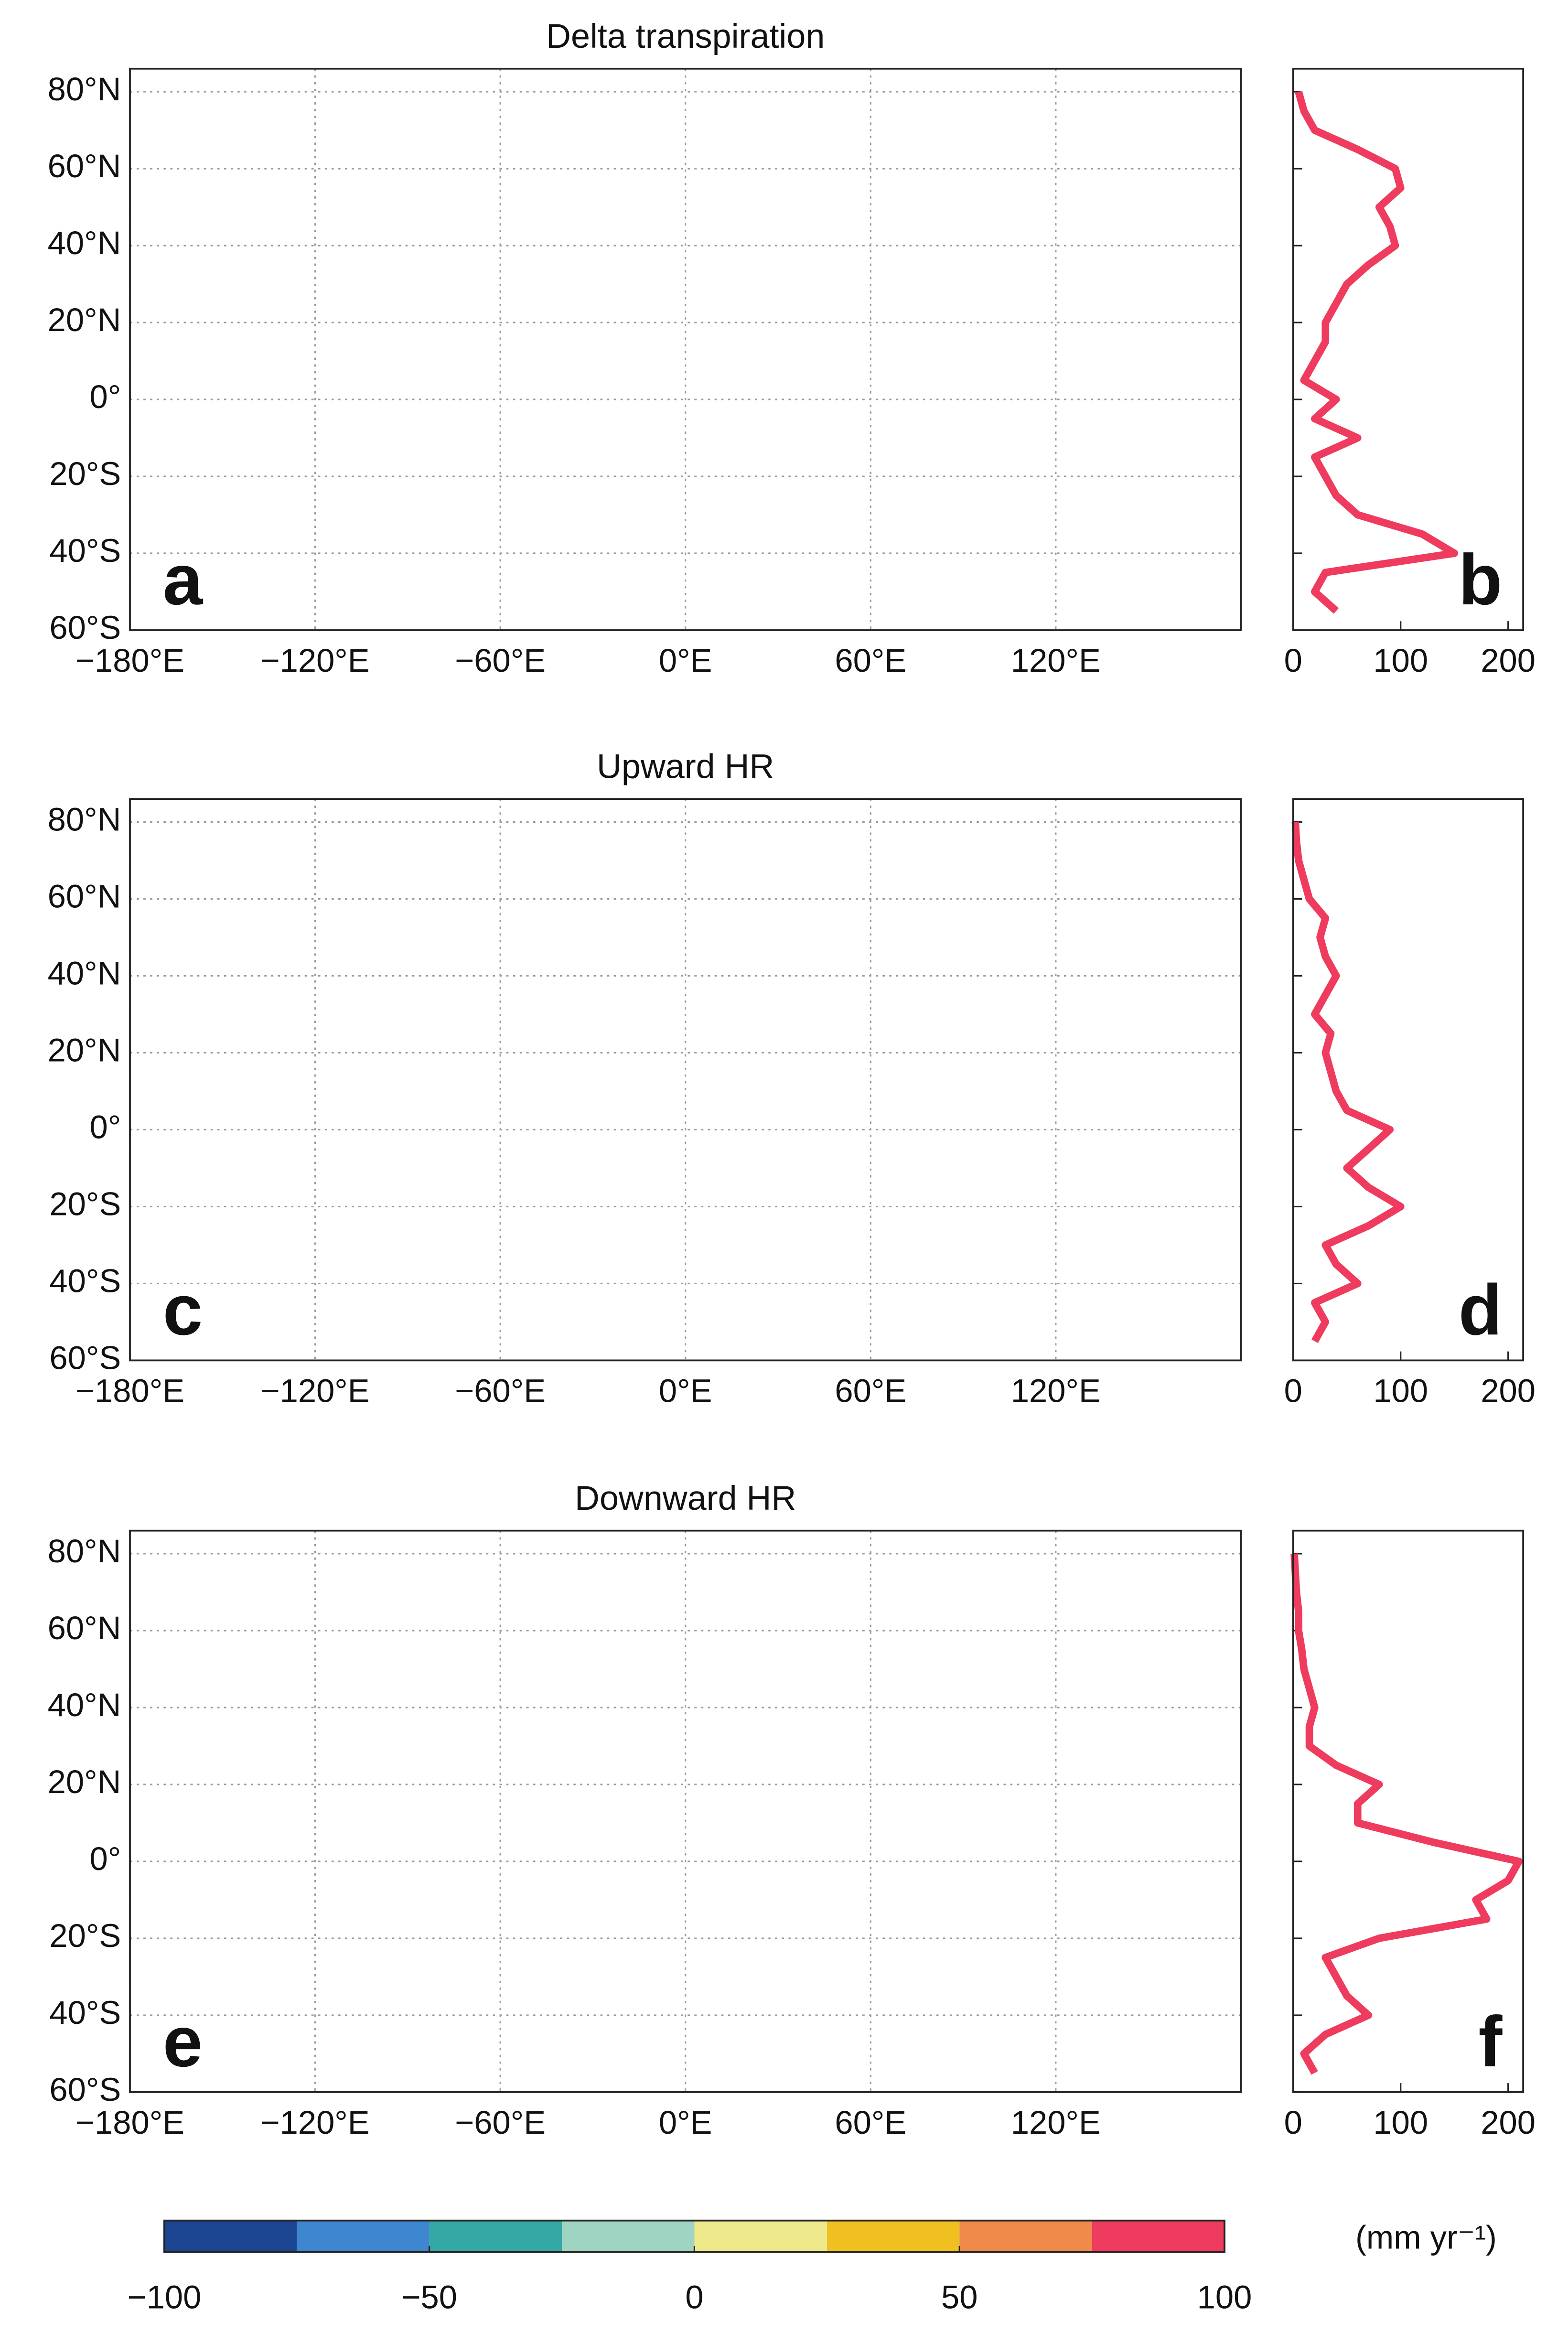  I want to click on panel-label: e, so click(183, 2041).